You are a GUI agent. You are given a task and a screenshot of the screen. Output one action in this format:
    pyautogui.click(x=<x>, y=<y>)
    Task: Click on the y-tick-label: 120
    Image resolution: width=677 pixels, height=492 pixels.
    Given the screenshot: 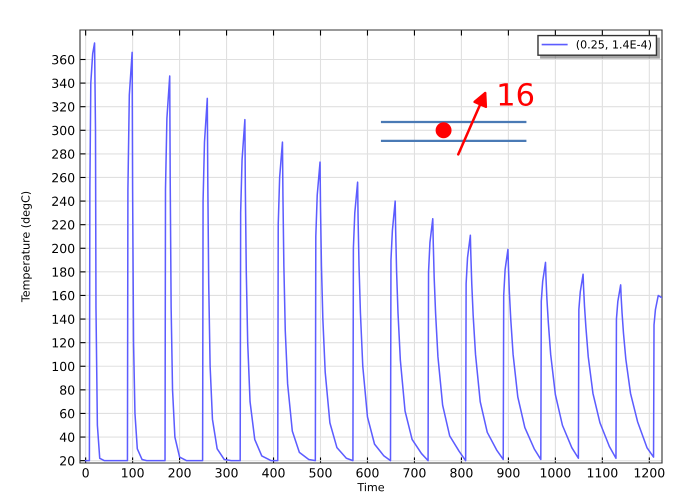 What is the action you would take?
    pyautogui.click(x=63, y=343)
    